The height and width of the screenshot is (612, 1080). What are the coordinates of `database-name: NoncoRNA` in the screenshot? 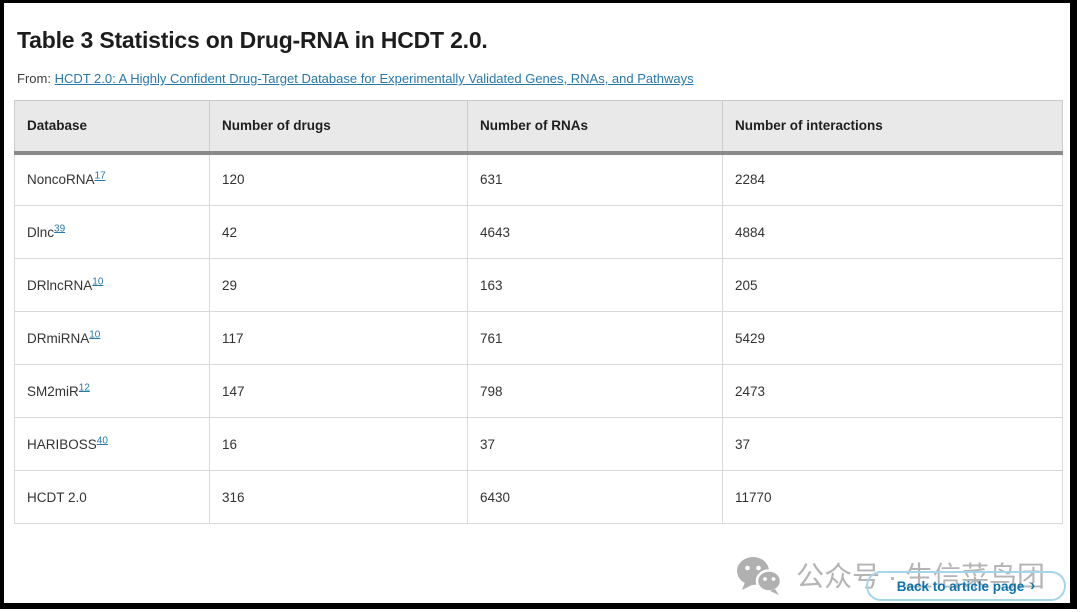 It's located at (61, 180).